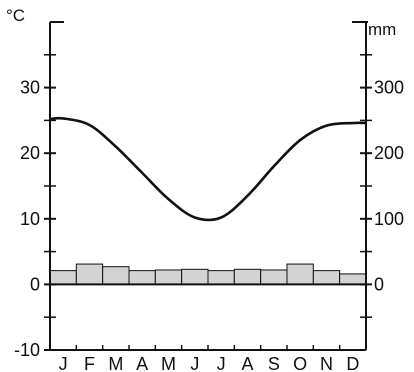 This screenshot has width=414, height=372. Describe the element at coordinates (35, 284) in the screenshot. I see `left-tick-label: 0` at that location.